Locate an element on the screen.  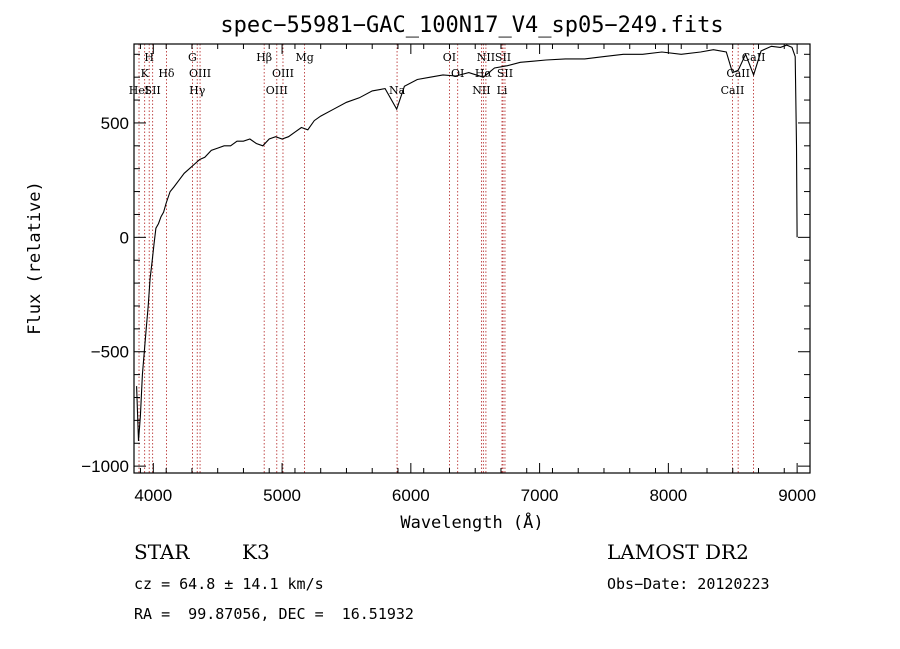
redshift-velocity: cz = 64.8 ± 14.1 km/s is located at coordinates (229, 584).